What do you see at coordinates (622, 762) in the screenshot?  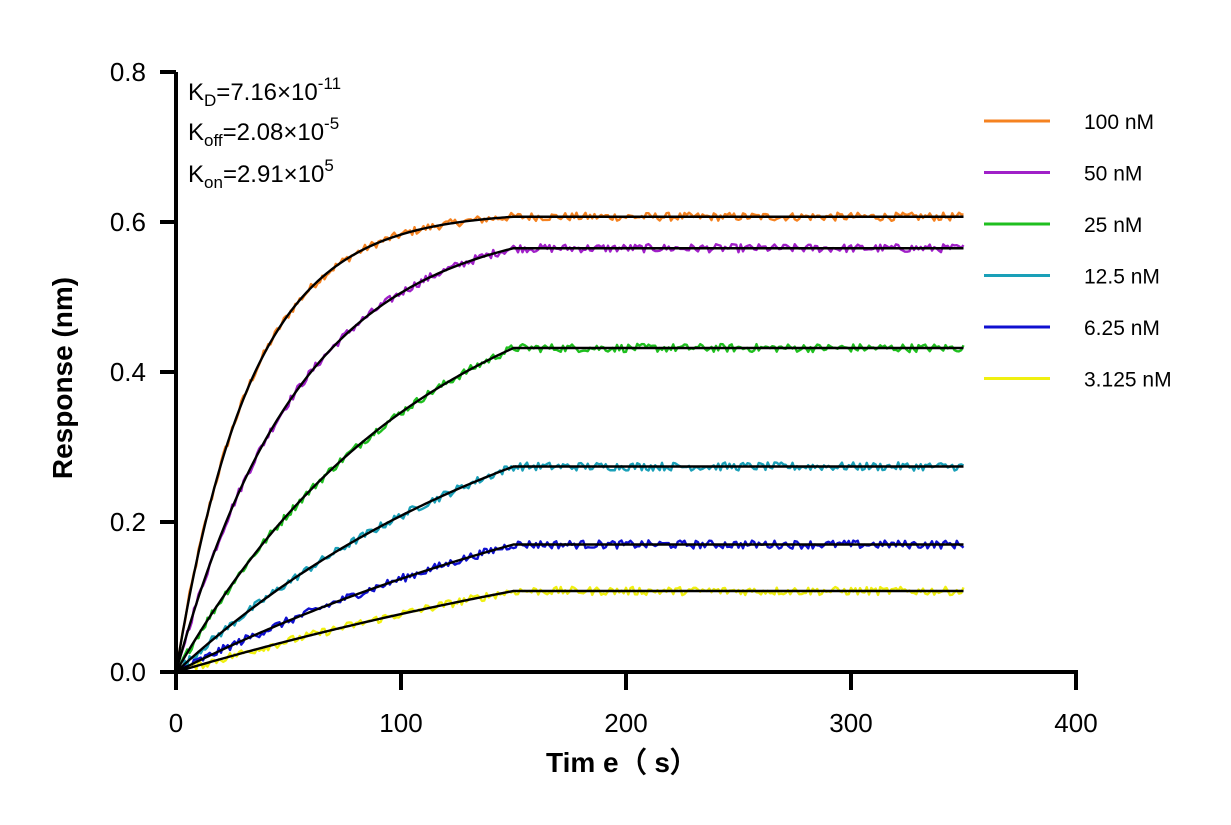 I see `x-axis-title: Tim e（ s）` at bounding box center [622, 762].